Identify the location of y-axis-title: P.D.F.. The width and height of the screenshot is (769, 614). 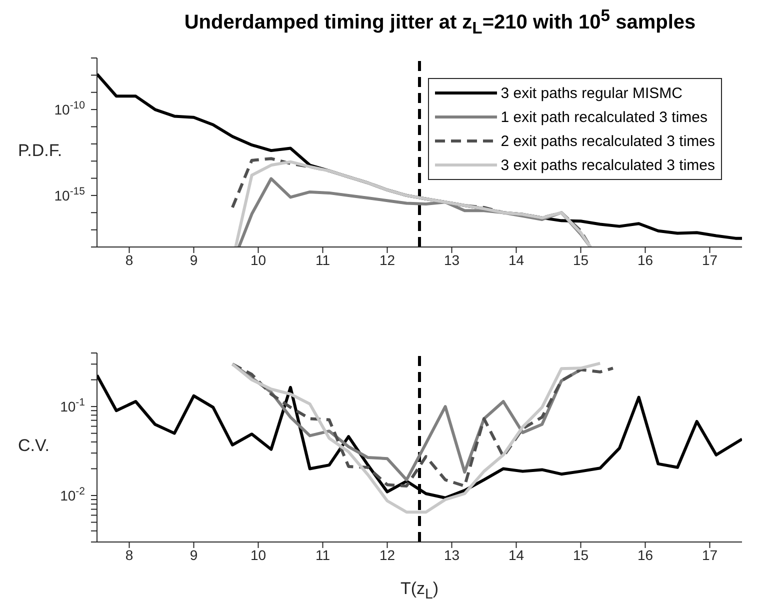
(40, 150).